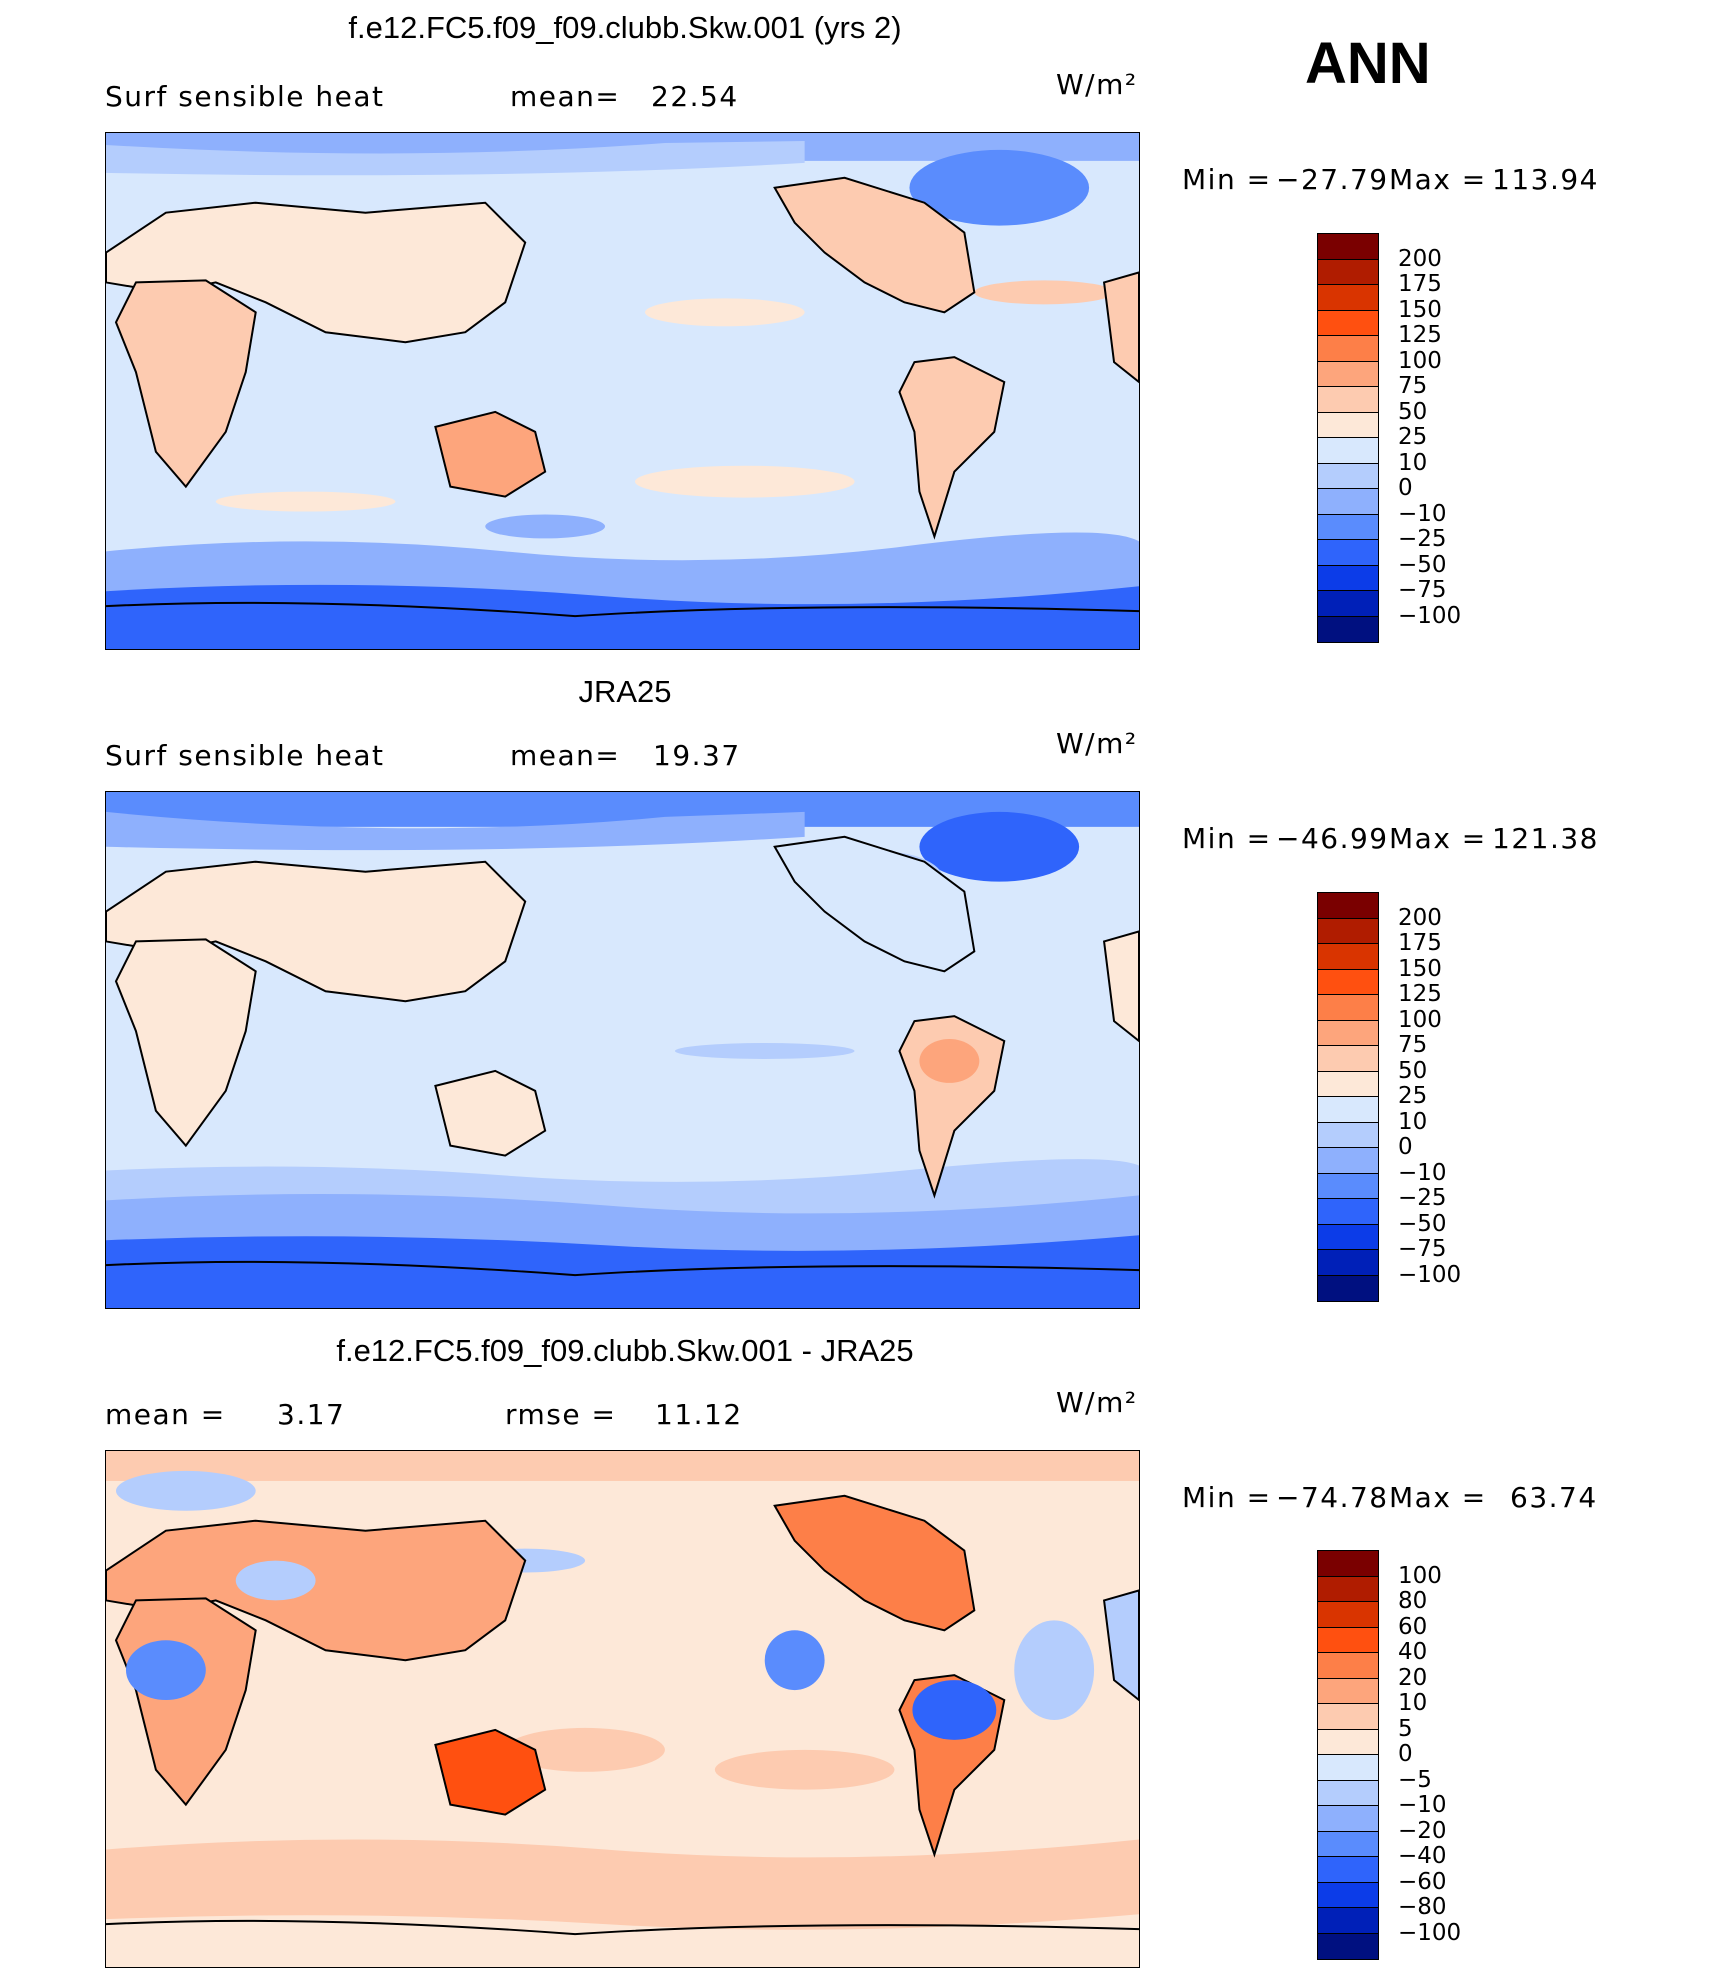  I want to click on colorbar-label: 5, so click(1405, 1728).